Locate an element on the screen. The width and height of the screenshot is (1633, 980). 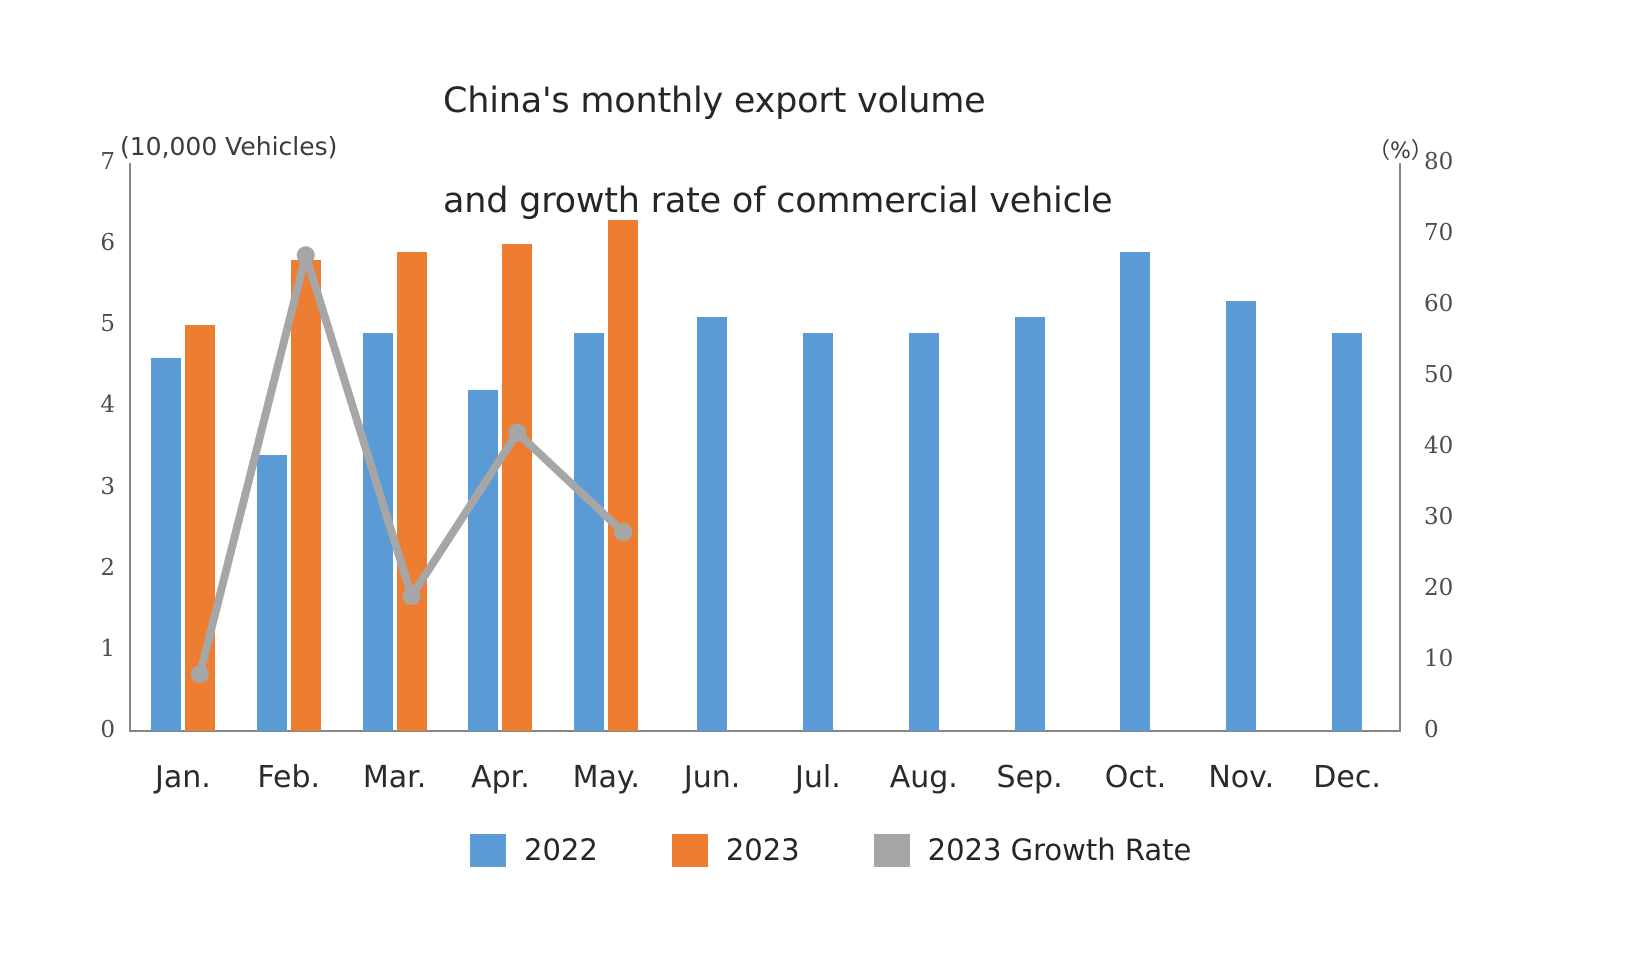
legend-item-1: 2023 is located at coordinates (735, 850).